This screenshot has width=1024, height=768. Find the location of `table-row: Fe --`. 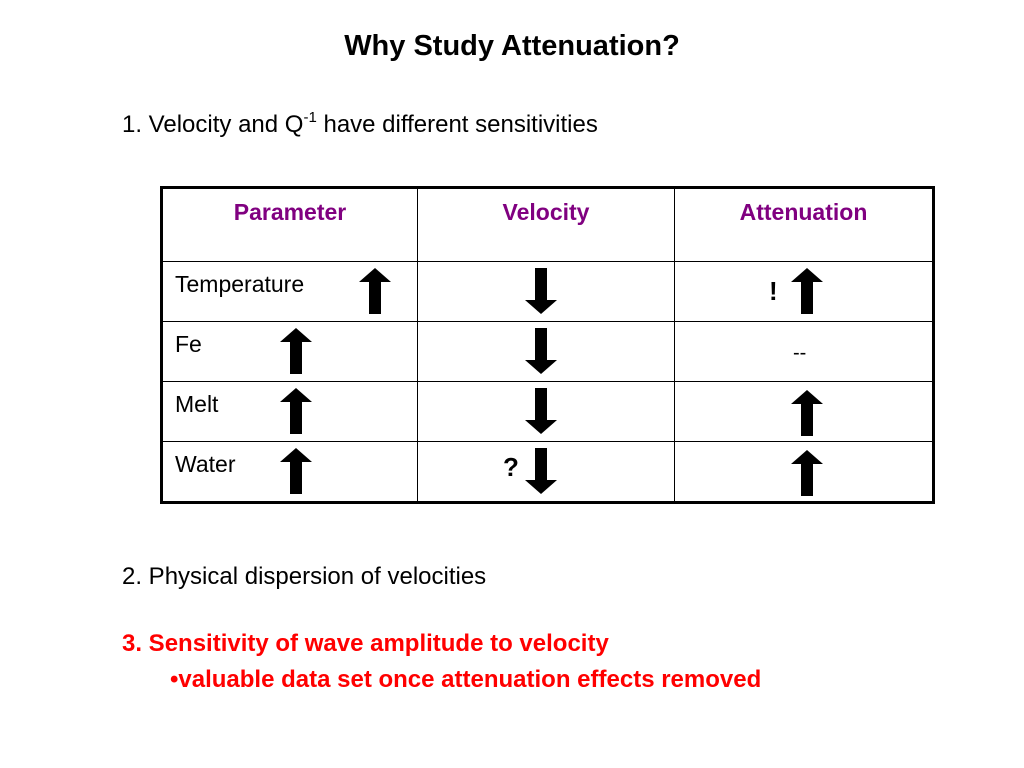

table-row: Fe -- is located at coordinates (547, 351).